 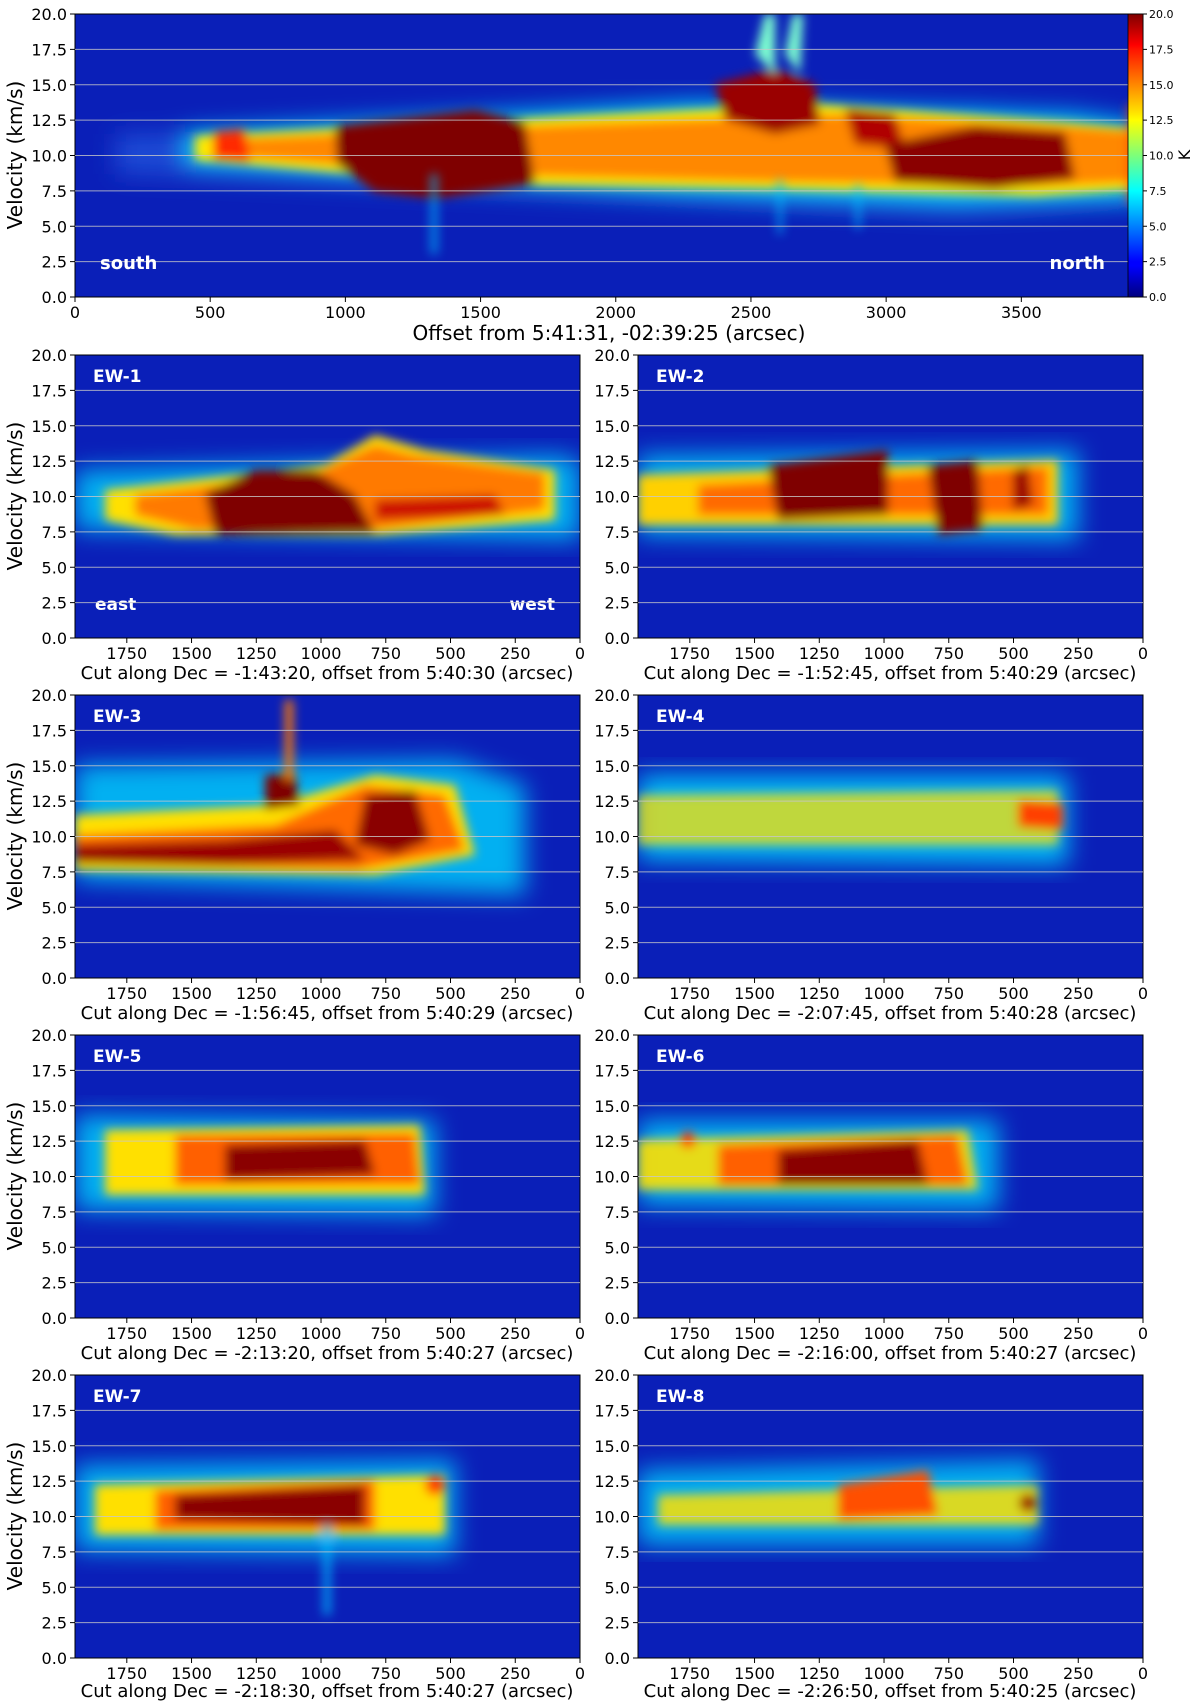 What do you see at coordinates (612, 497) in the screenshot?
I see `y-tick-label-ew2-4: 10.0` at bounding box center [612, 497].